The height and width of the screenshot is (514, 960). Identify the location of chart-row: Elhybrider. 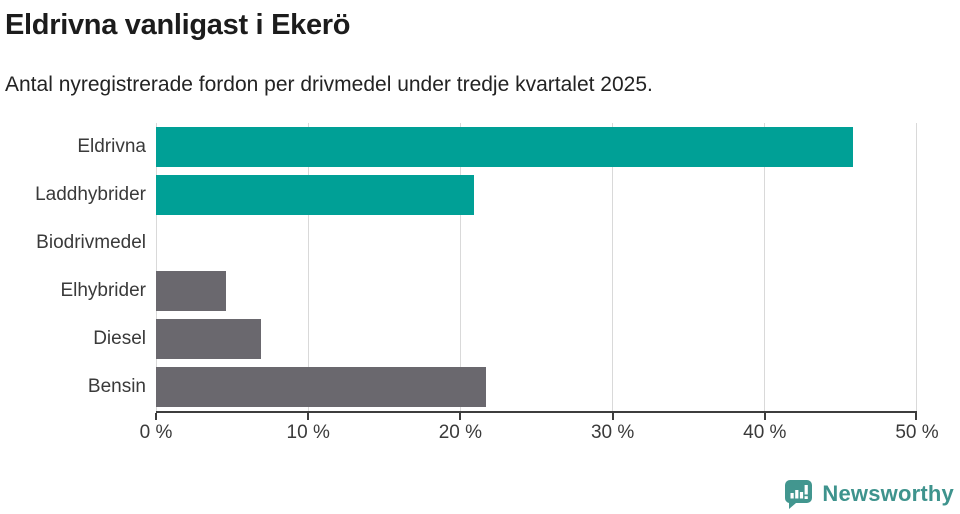
(480, 291).